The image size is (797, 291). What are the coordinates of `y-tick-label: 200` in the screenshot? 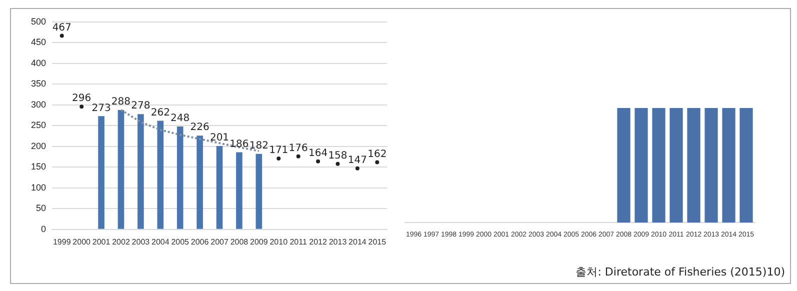 It's located at (38, 145).